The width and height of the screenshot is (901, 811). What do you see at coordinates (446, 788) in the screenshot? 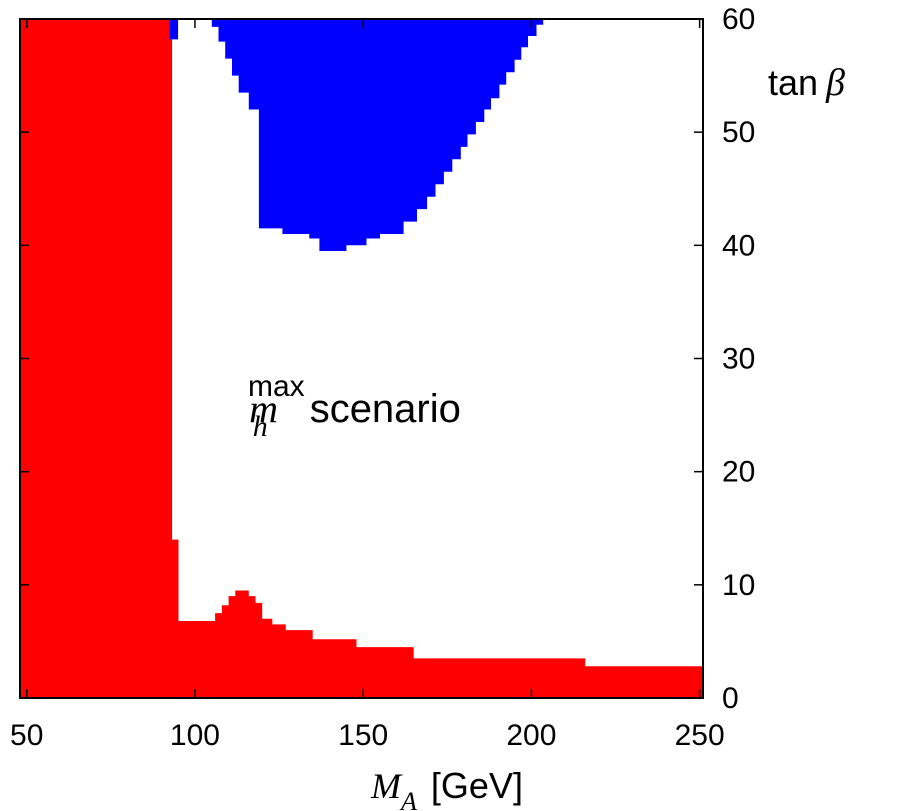
I see `x-axis-title: MA [GeV]` at bounding box center [446, 788].